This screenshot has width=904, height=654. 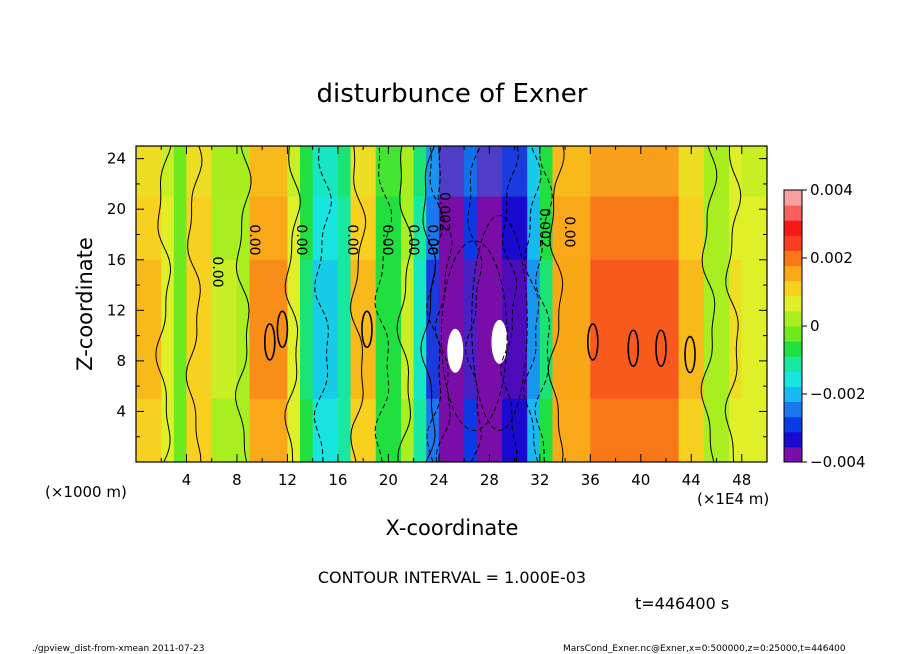 What do you see at coordinates (388, 480) in the screenshot?
I see `x-tick-label-4: 20` at bounding box center [388, 480].